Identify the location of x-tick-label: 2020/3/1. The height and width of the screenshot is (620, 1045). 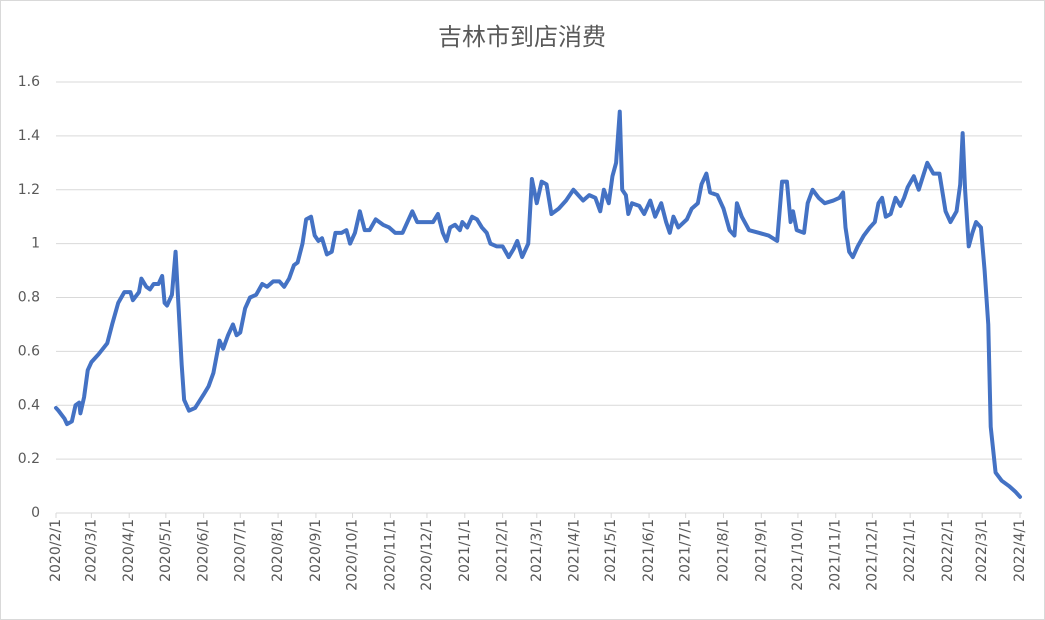
(91, 550).